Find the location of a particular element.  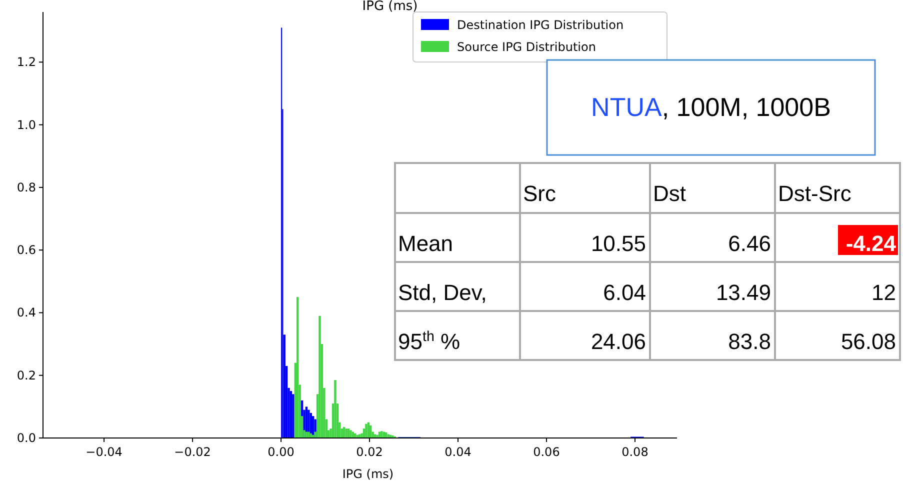

chart-title: IPG (ms) is located at coordinates (390, 7).